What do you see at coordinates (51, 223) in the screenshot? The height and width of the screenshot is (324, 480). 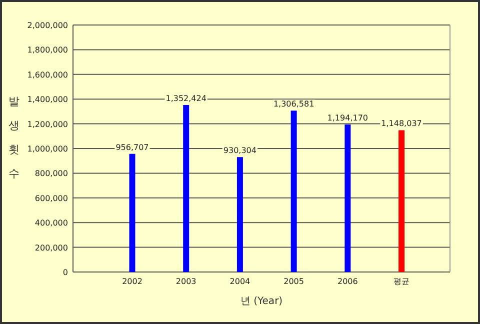 I see `y-tick-label: 400,000` at bounding box center [51, 223].